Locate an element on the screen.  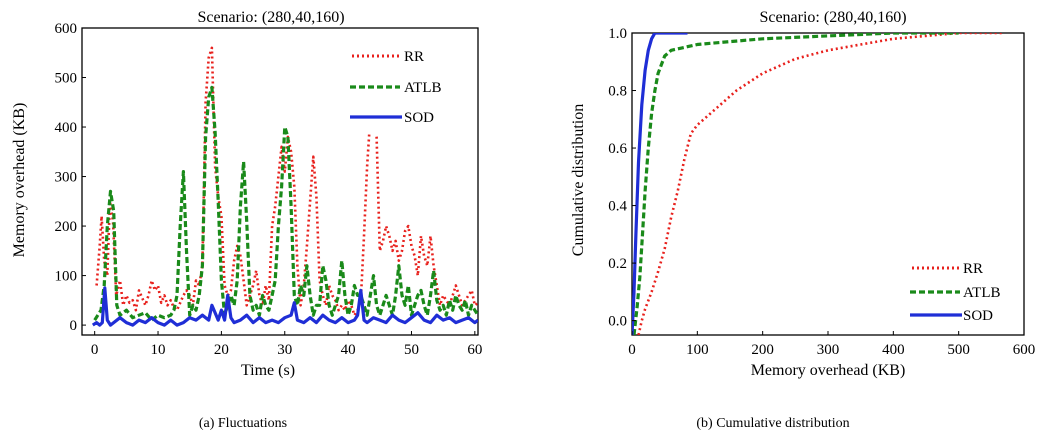
chart-a-xtick-label: 10 is located at coordinates (158, 350).